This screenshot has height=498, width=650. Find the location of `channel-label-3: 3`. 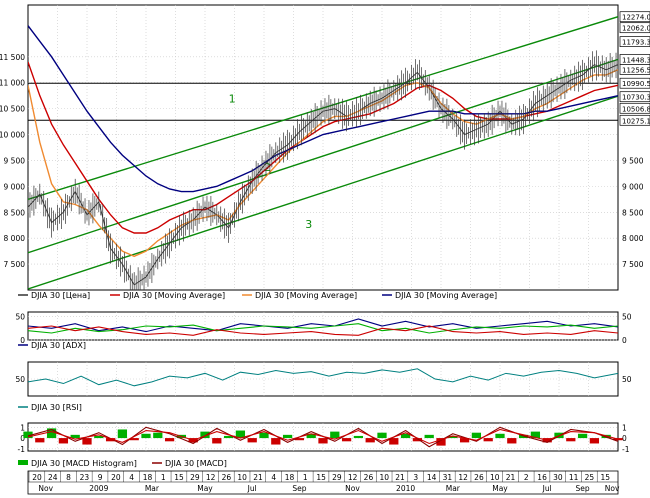

channel-label-3: 3 is located at coordinates (308, 224).